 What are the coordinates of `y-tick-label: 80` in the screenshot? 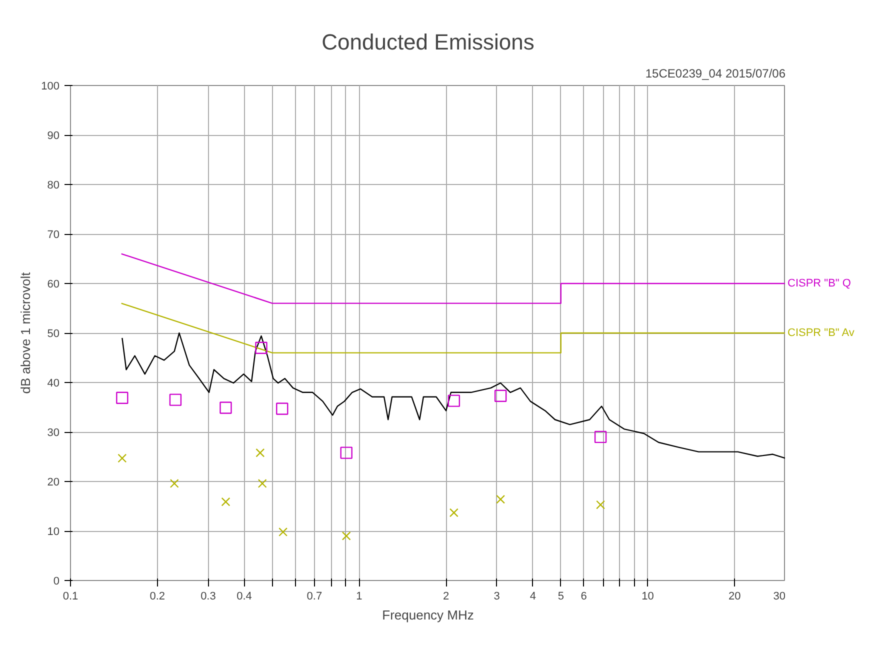 It's located at (53, 186).